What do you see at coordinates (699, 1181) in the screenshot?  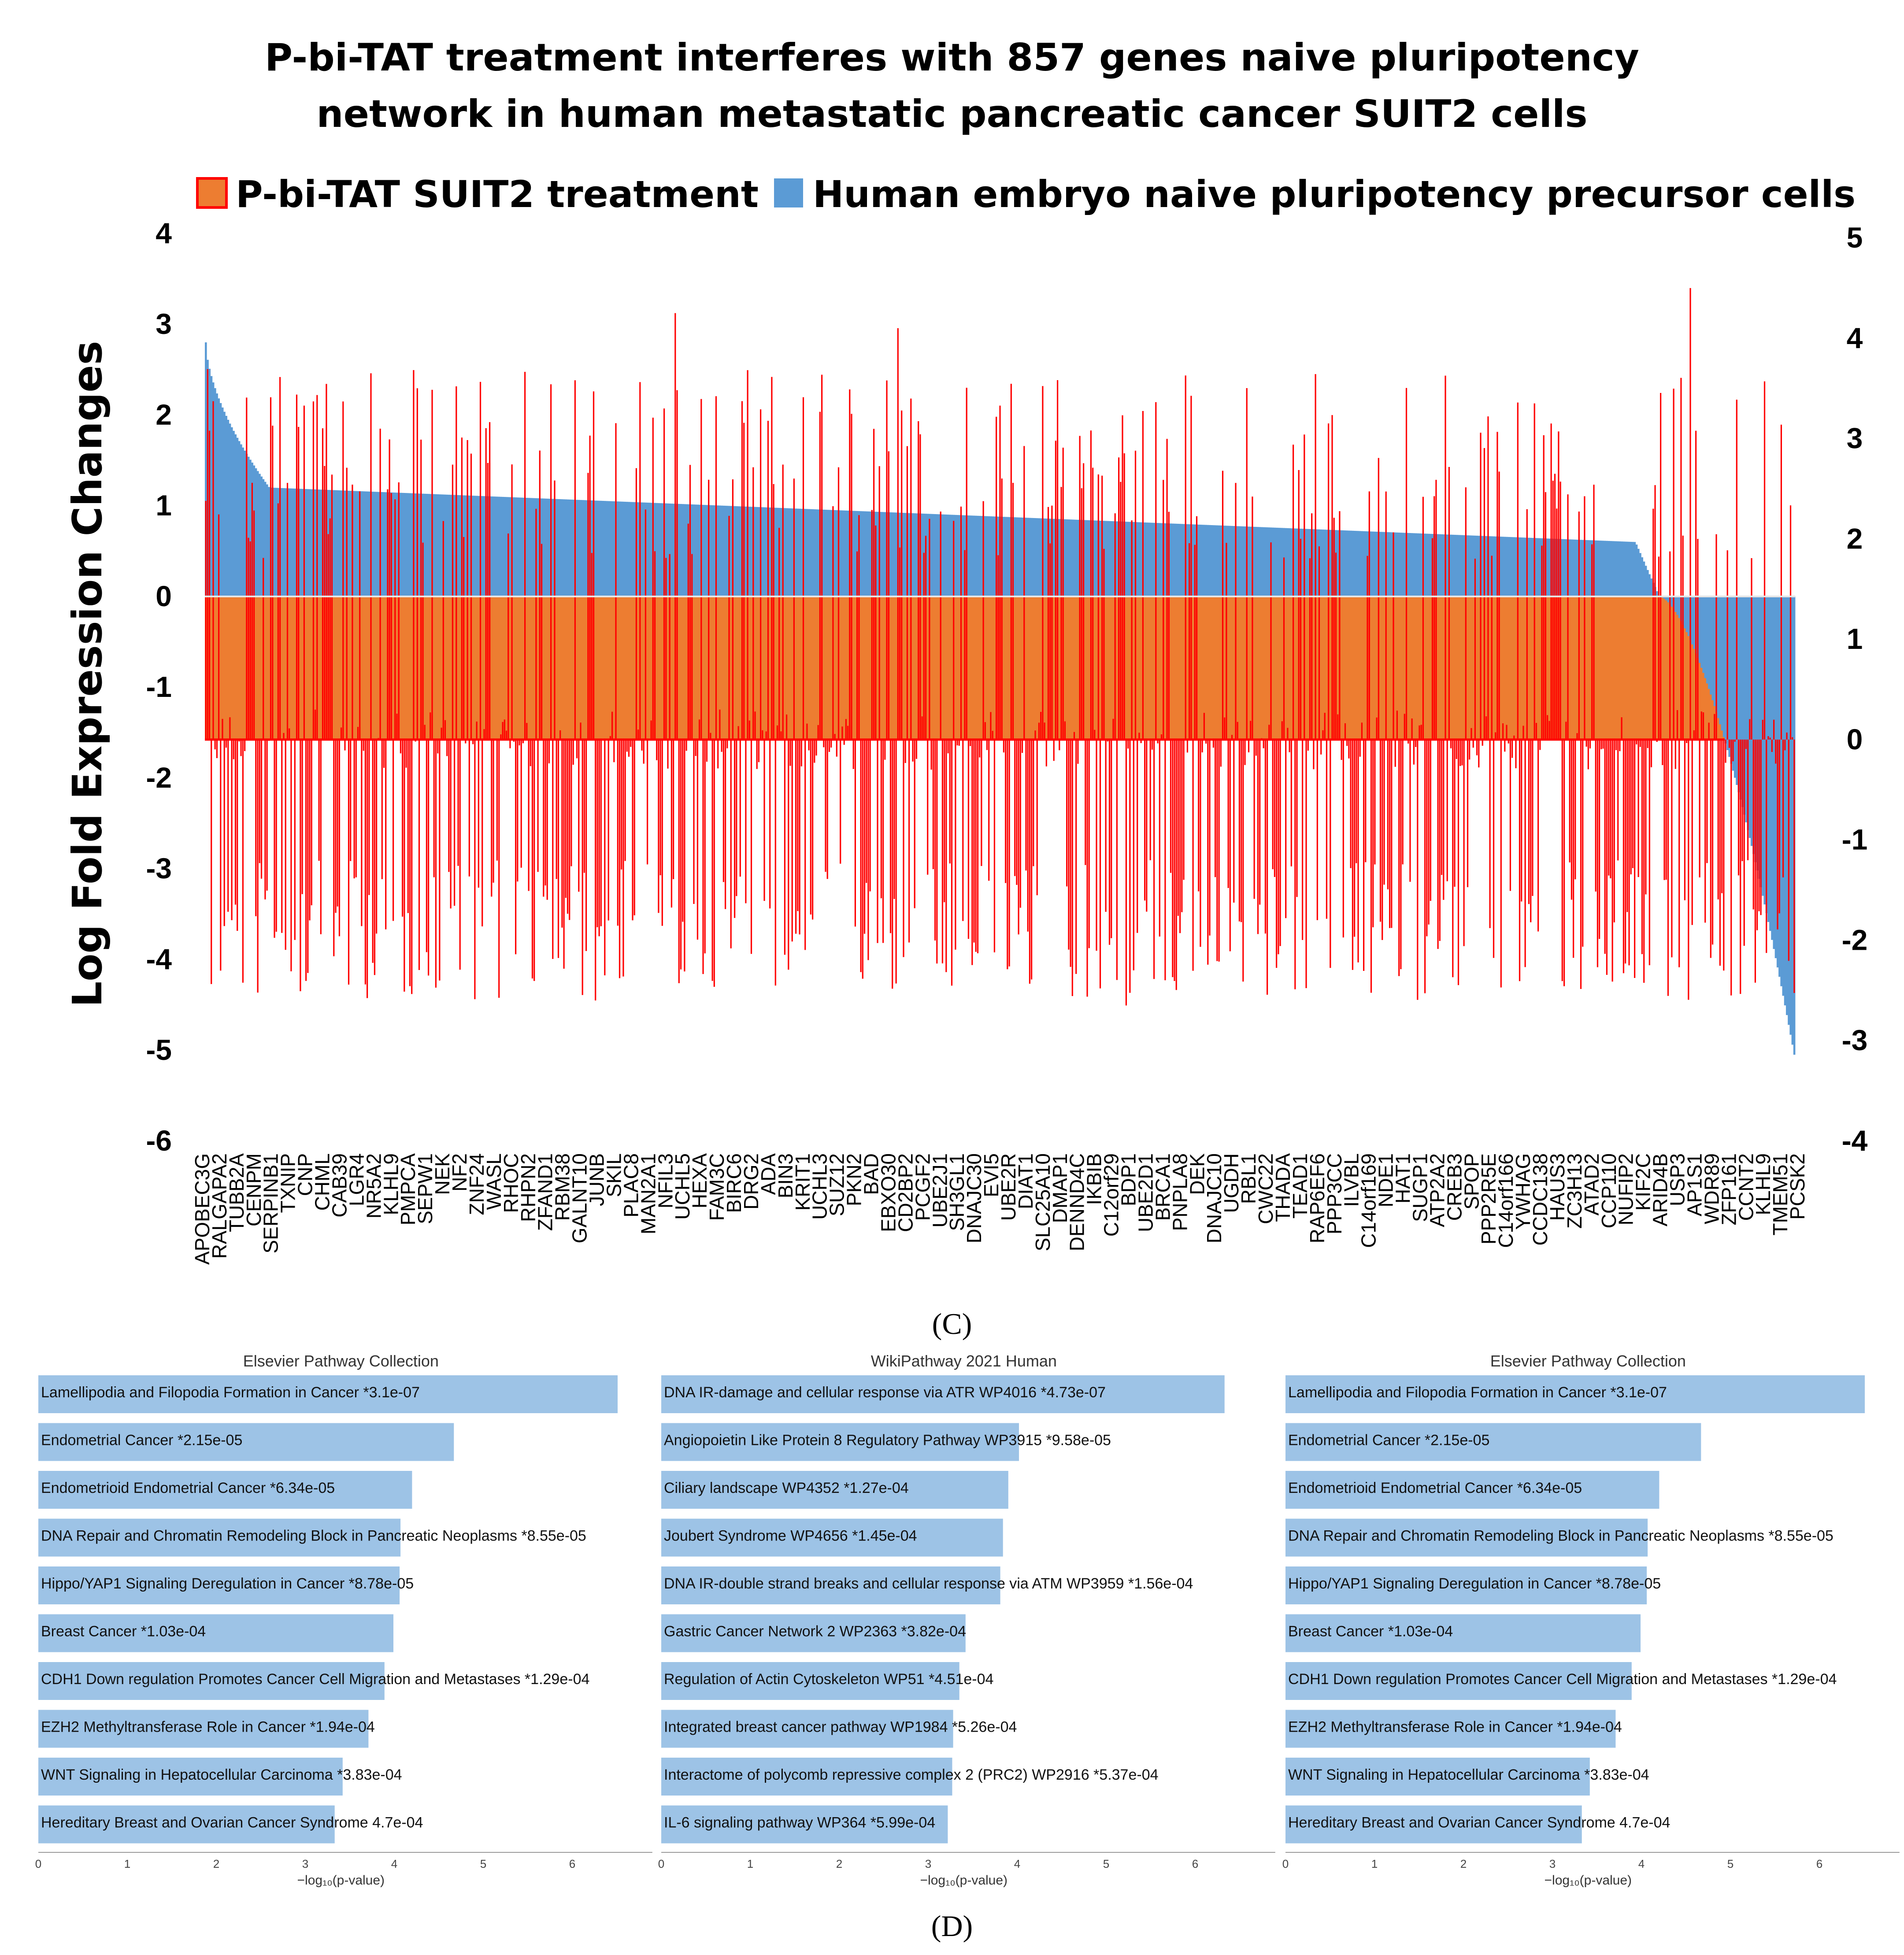 I see `gene-label: HEXA` at bounding box center [699, 1181].